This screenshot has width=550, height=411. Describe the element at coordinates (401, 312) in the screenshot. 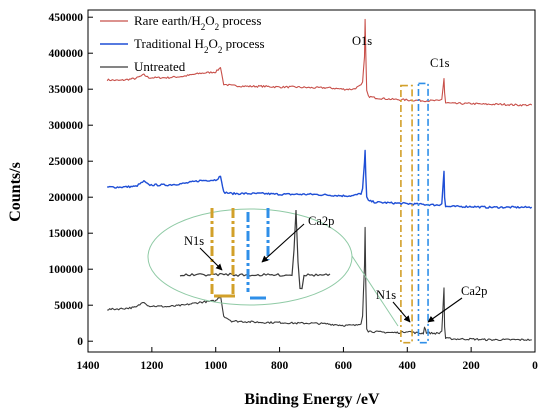

I see `n1s-arrow` at that location.